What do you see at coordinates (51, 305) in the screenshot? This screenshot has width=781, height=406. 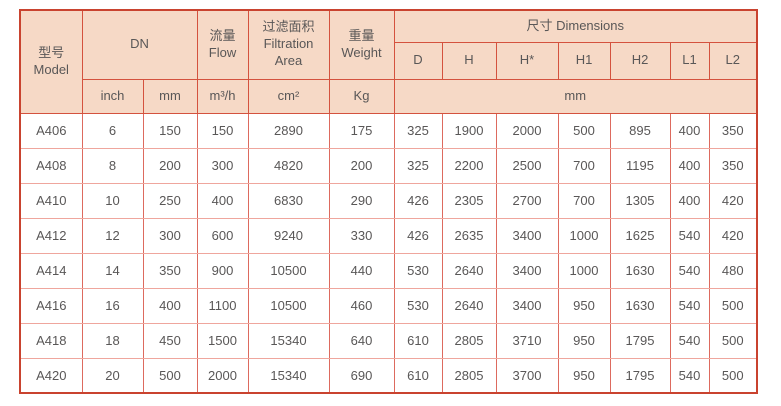 I see `cell-model: A416` at bounding box center [51, 305].